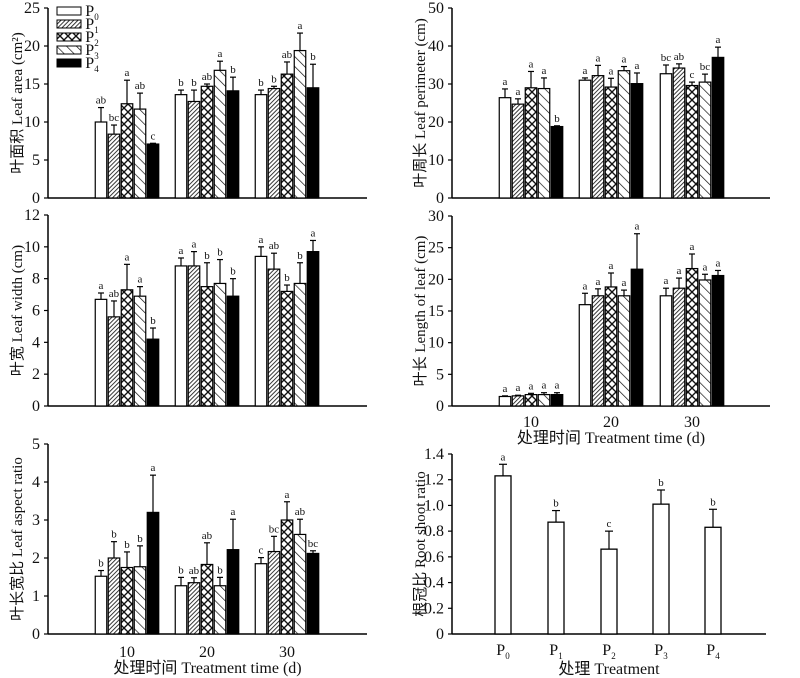  I want to click on y-tick-label: 0.8, so click(434, 531).